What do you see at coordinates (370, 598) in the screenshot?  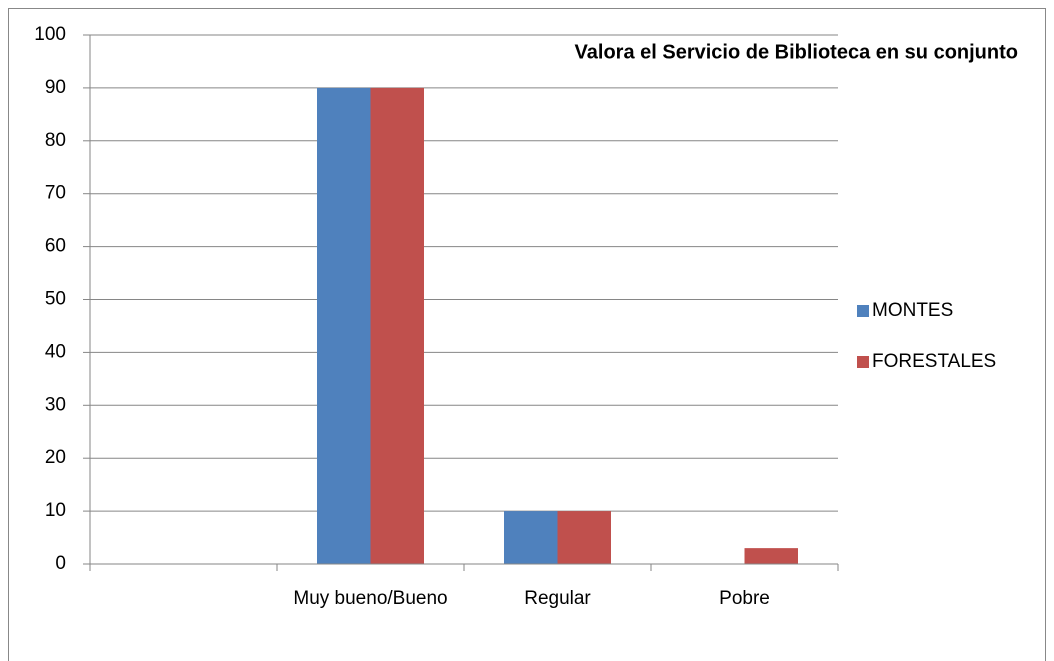 I see `x-tick-label: Muy bueno/Bueno` at bounding box center [370, 598].